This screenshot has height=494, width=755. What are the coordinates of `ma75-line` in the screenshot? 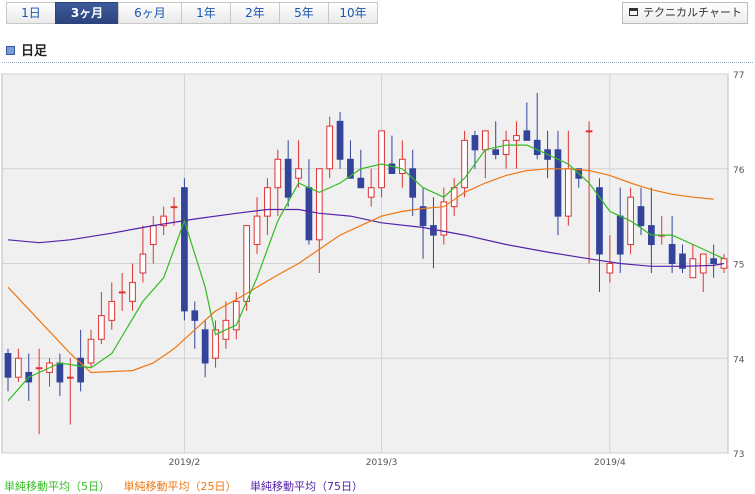 It's located at (366, 237).